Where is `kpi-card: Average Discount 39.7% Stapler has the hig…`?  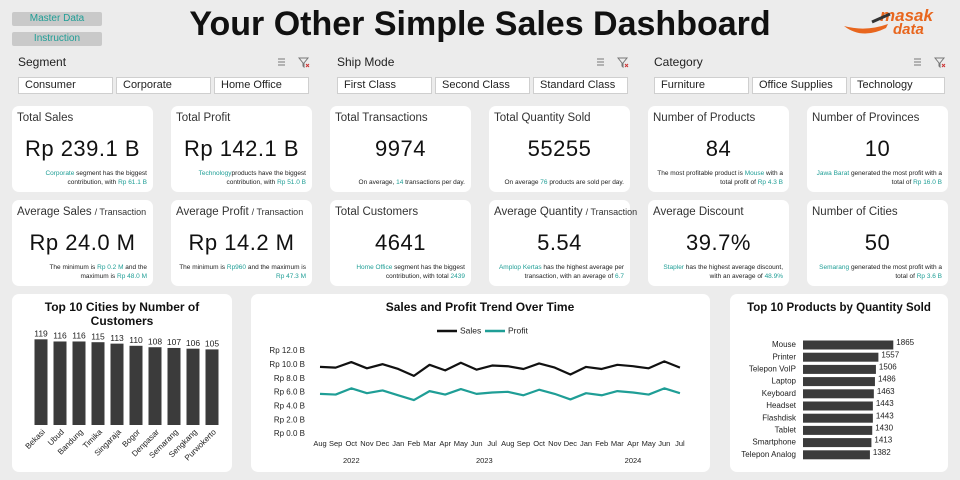 kpi-card: Average Discount 39.7% Stapler has the hig… is located at coordinates (718, 243).